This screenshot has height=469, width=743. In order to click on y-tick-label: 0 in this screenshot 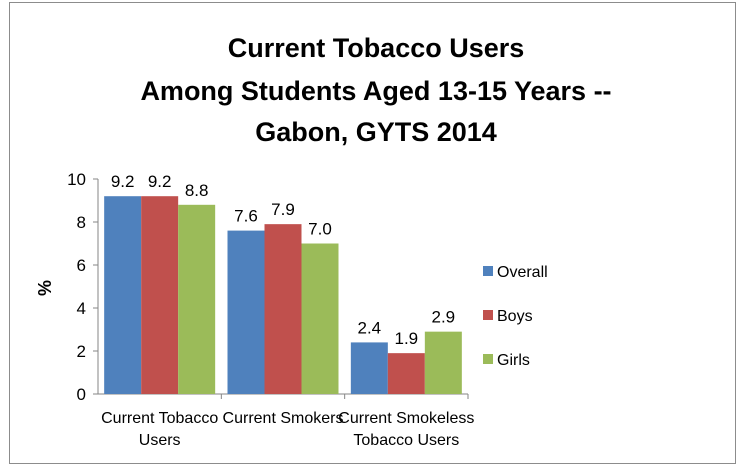, I will do `click(81, 394)`.